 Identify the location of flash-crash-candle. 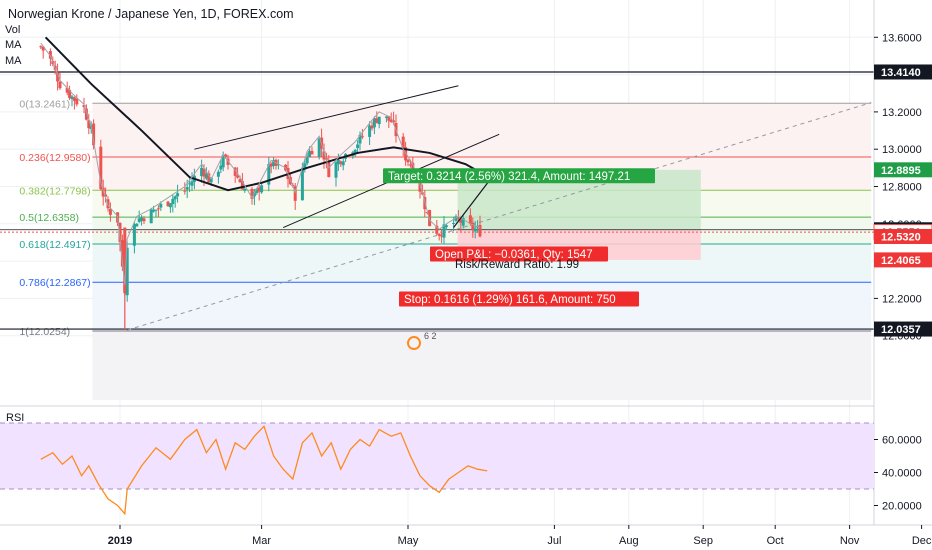
(125, 259).